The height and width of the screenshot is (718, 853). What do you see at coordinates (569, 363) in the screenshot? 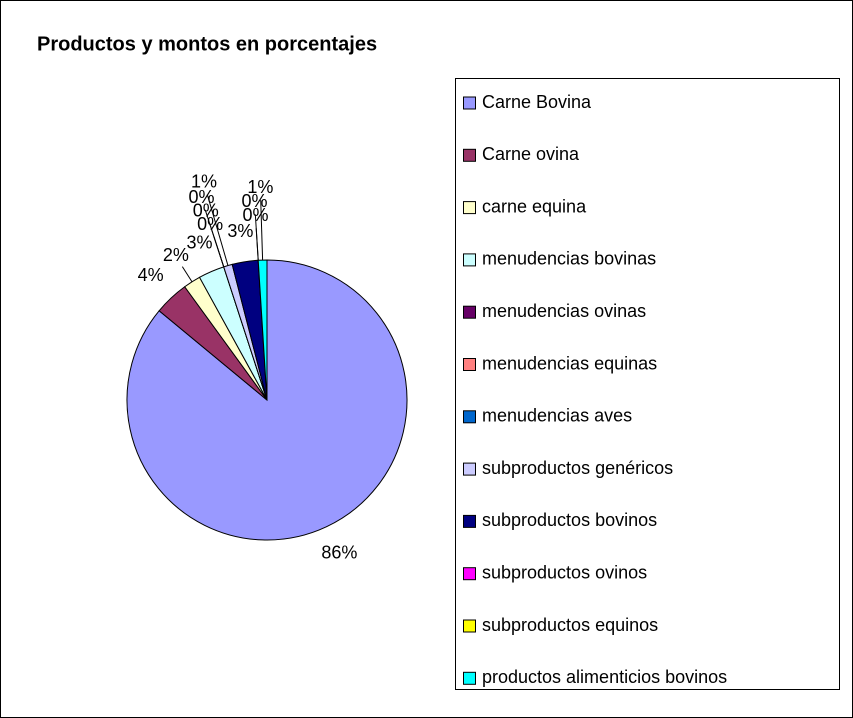
I see `legend-label: menudencias equinas` at bounding box center [569, 363].